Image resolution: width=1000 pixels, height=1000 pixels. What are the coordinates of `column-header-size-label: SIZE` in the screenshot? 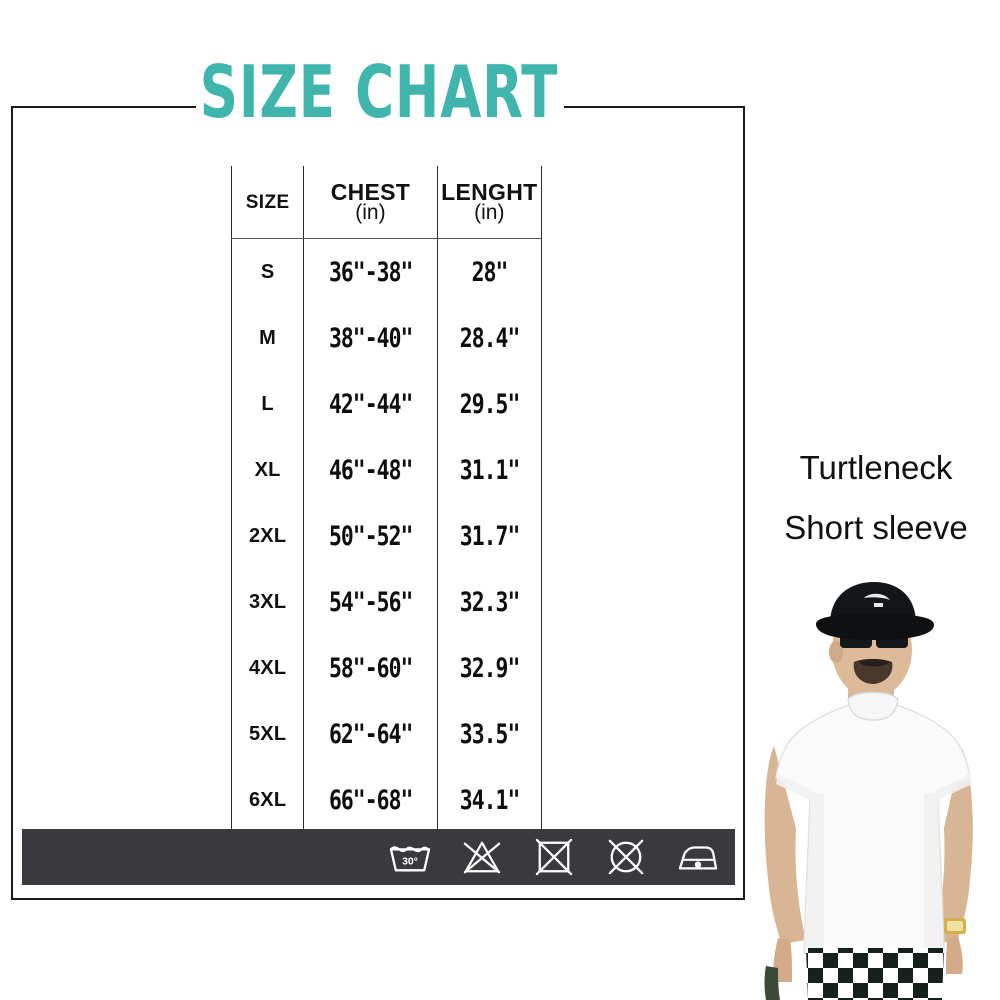 It's located at (267, 202).